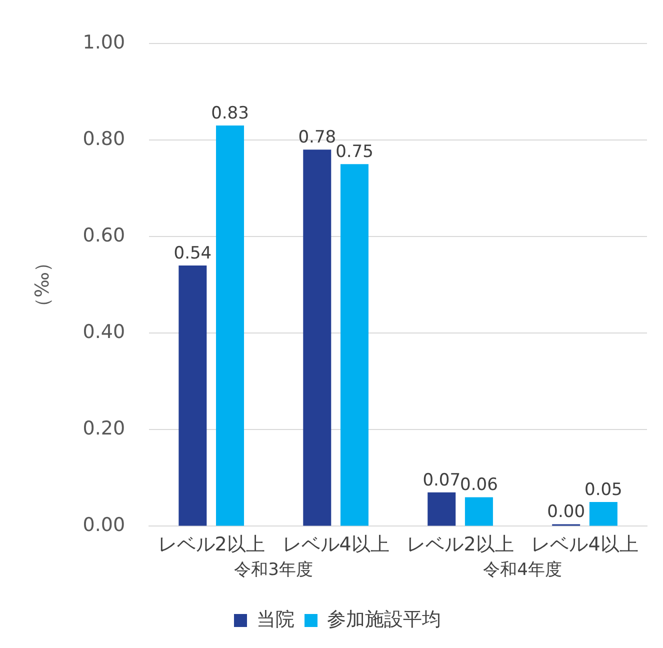 The height and width of the screenshot is (648, 663). What do you see at coordinates (104, 429) in the screenshot?
I see `y-tick-label: 0.20` at bounding box center [104, 429].